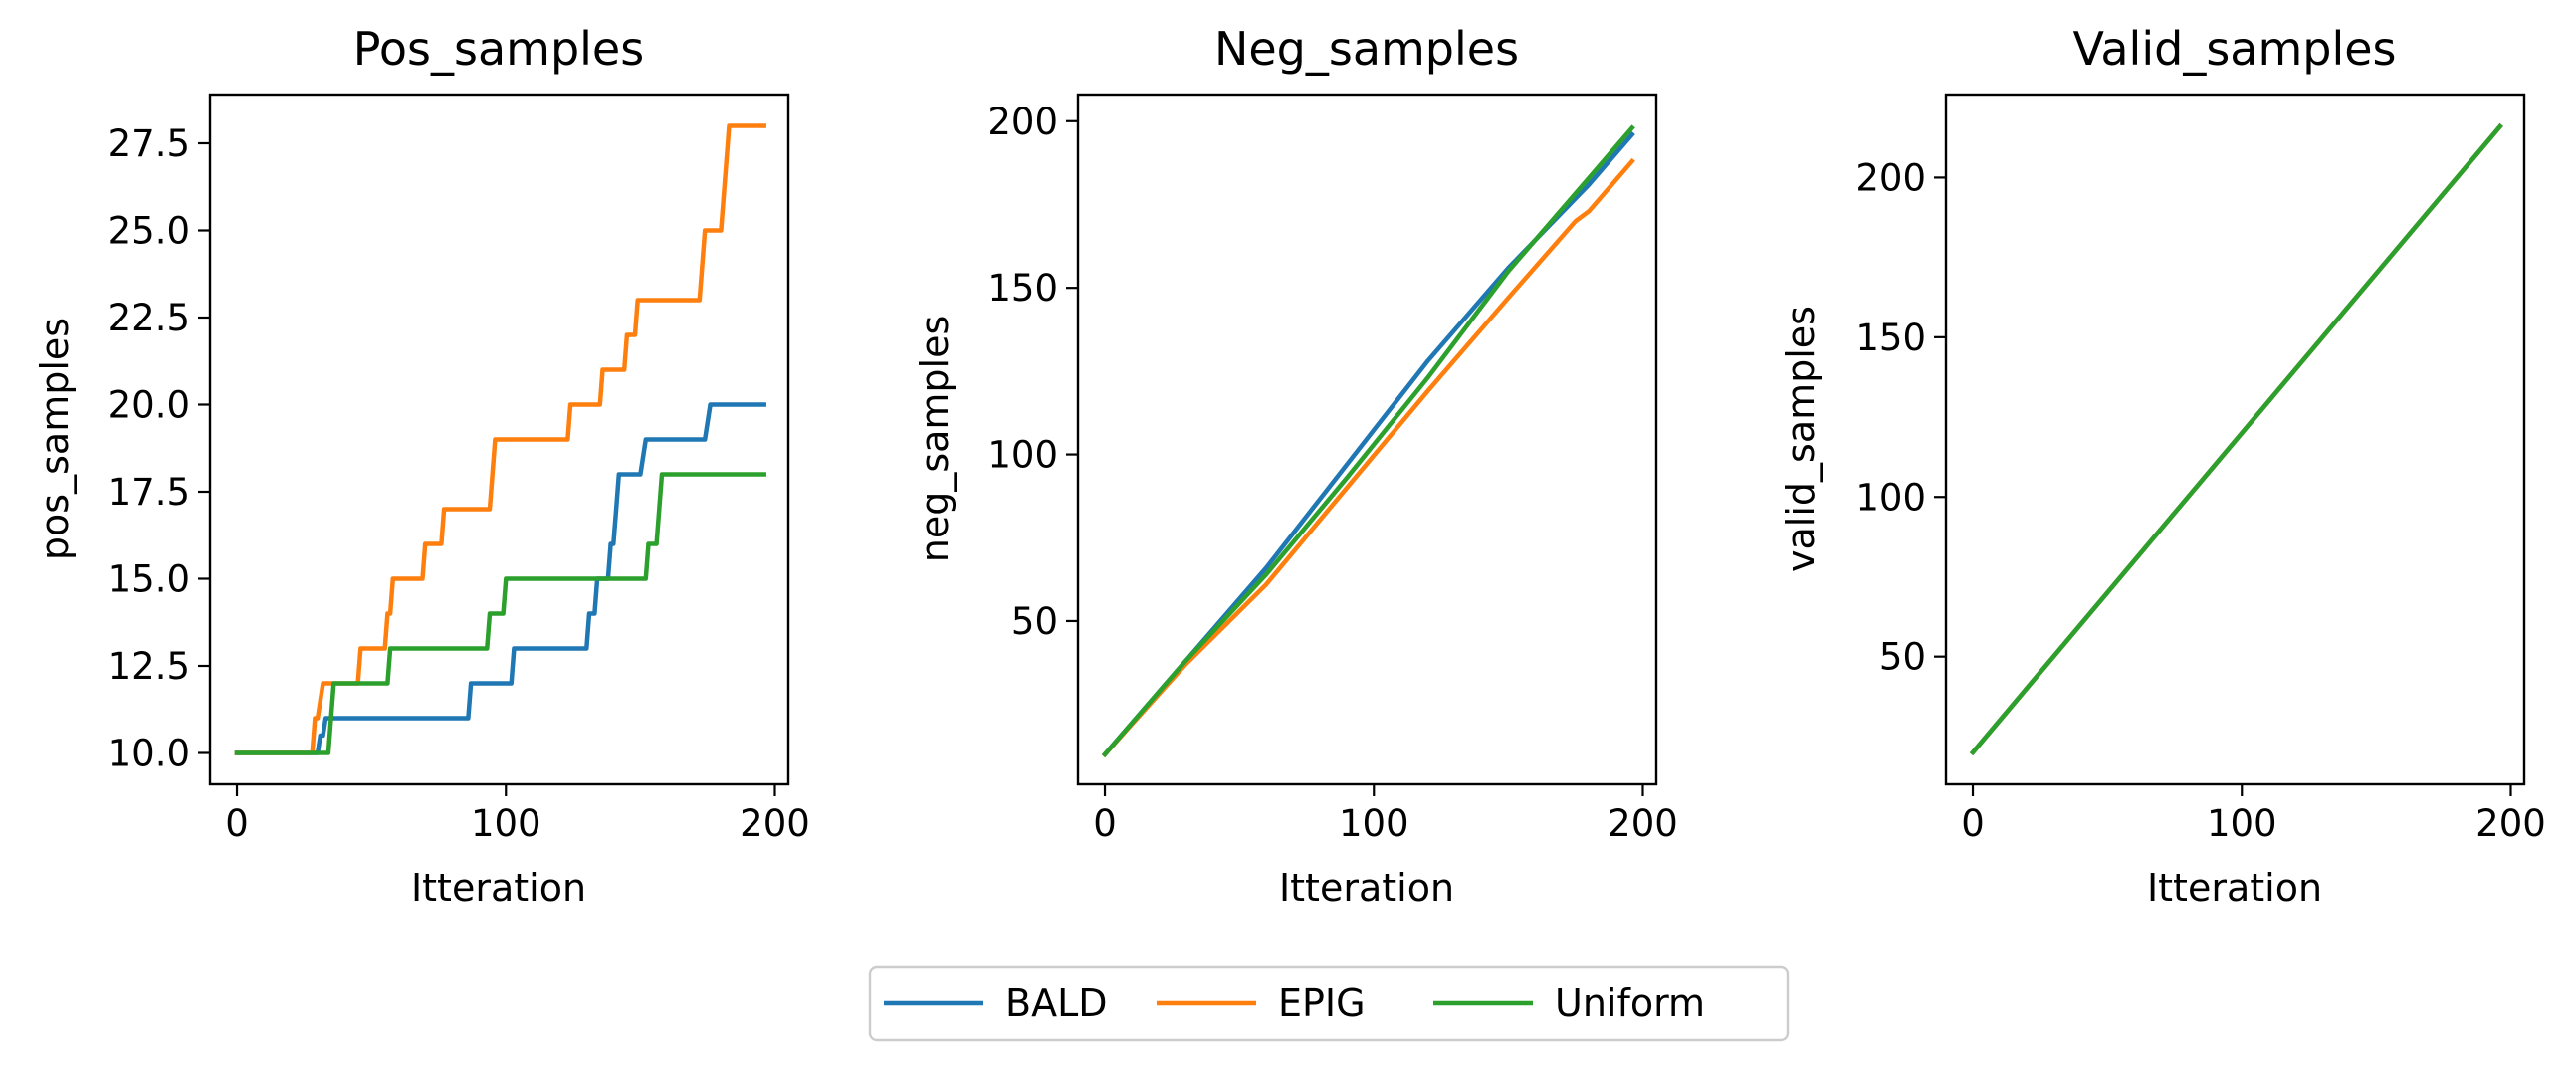  I want to click on y-axis-label: valid_samples, so click(1801, 439).